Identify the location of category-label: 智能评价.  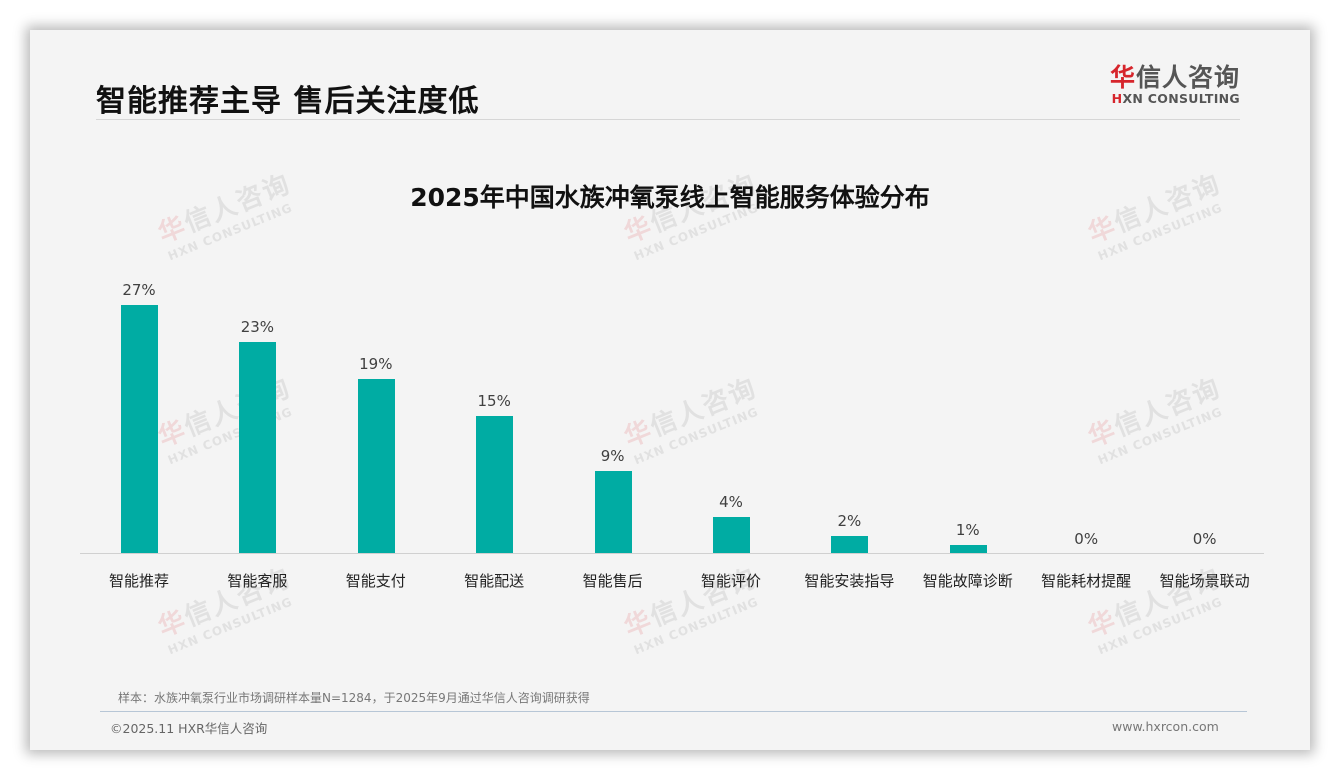
(730, 581).